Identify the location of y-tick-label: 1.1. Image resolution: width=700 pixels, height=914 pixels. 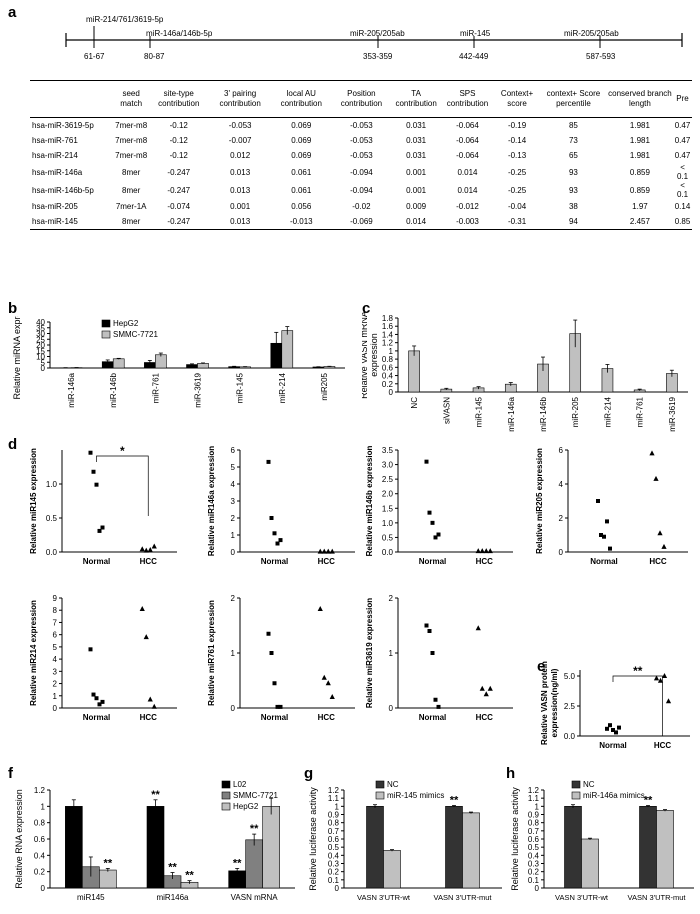
(534, 798).